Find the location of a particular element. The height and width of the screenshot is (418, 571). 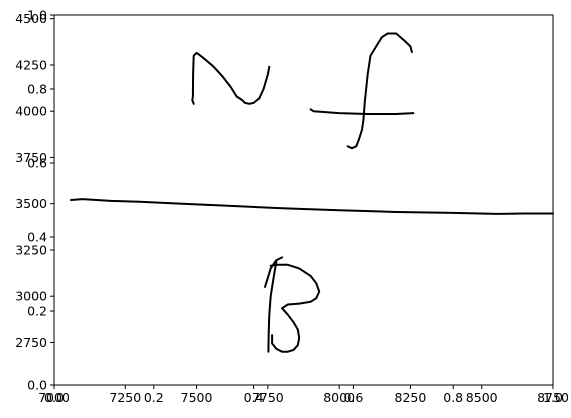

y-tick-label: 3250 is located at coordinates (31, 249).